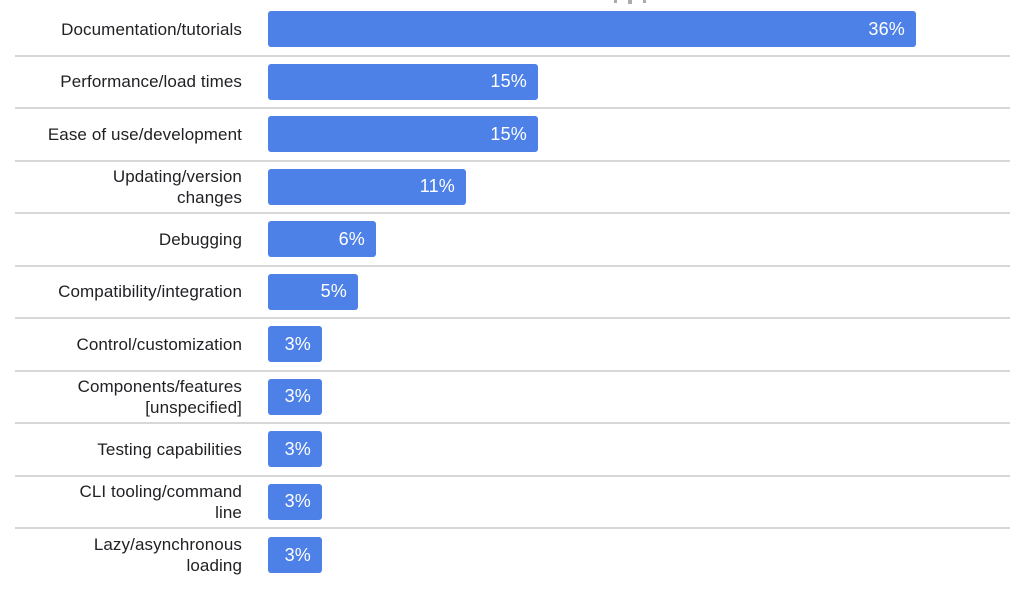  I want to click on bar: 6%, so click(322, 239).